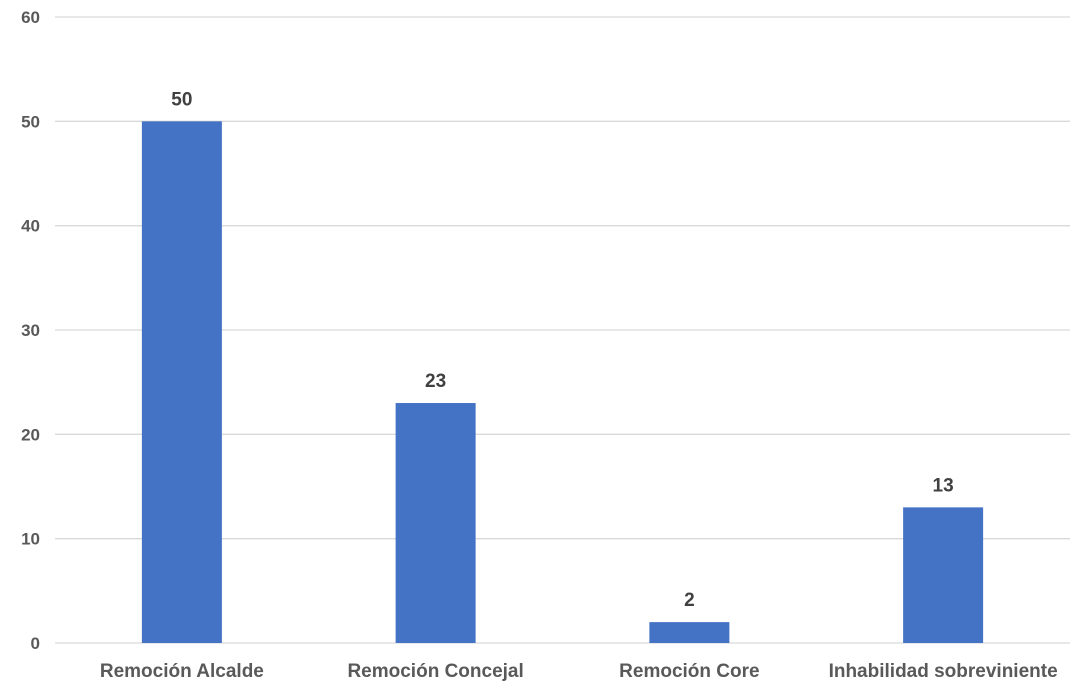 Image resolution: width=1076 pixels, height=695 pixels. I want to click on y-tick-label: 40, so click(30, 226).